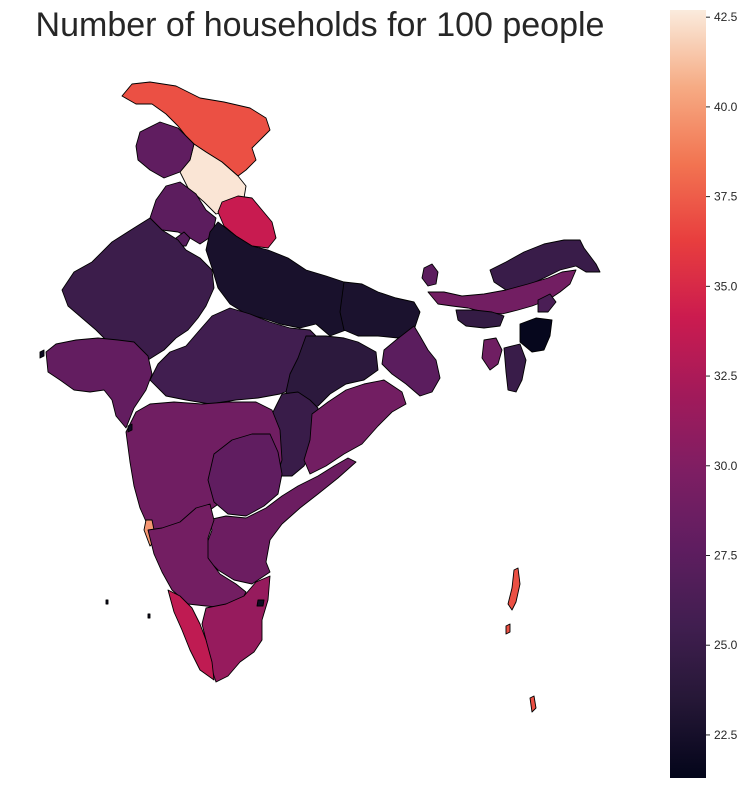  I want to click on region-manipur, so click(536, 335).